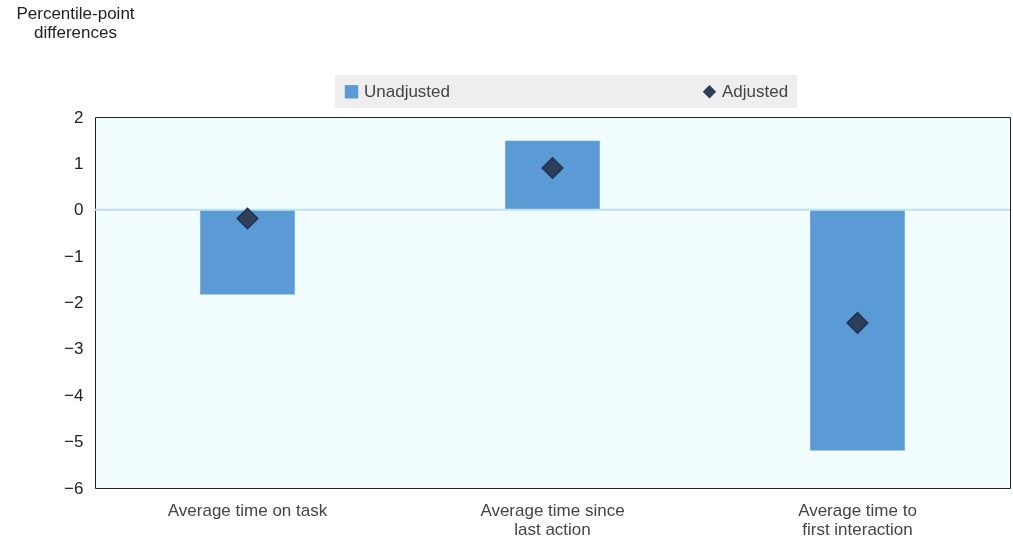 This screenshot has width=1013, height=553. I want to click on x-tick-label: Average time to first interaction, so click(857, 519).